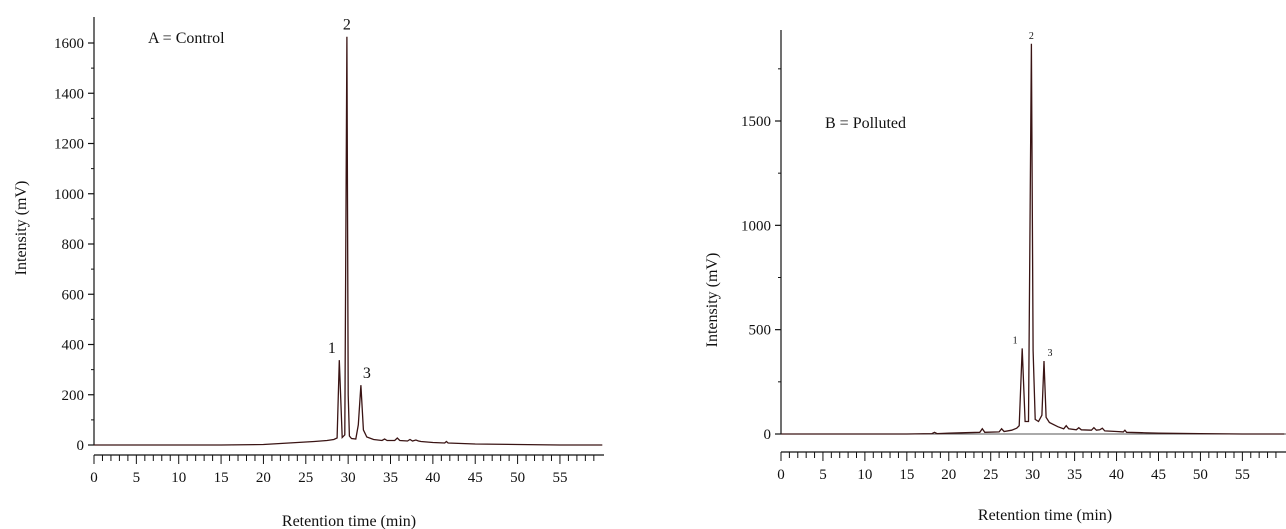 Image resolution: width=1286 pixels, height=529 pixels. What do you see at coordinates (69, 94) in the screenshot?
I see `y-tick-label: 1400` at bounding box center [69, 94].